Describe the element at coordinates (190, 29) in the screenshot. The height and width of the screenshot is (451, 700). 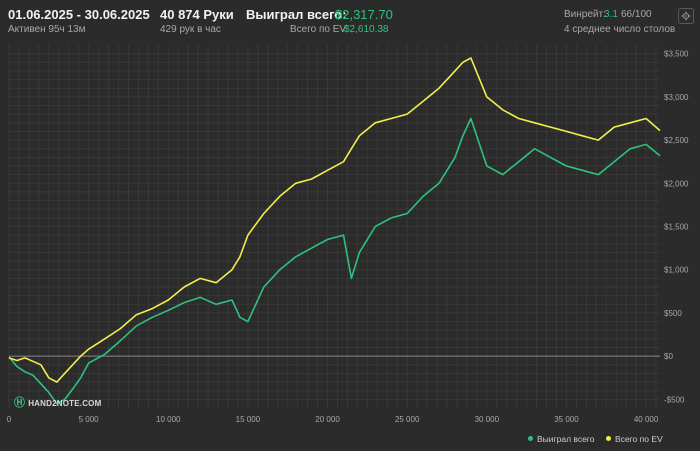
I see `hands-per-hour: 429 рук в час` at that location.